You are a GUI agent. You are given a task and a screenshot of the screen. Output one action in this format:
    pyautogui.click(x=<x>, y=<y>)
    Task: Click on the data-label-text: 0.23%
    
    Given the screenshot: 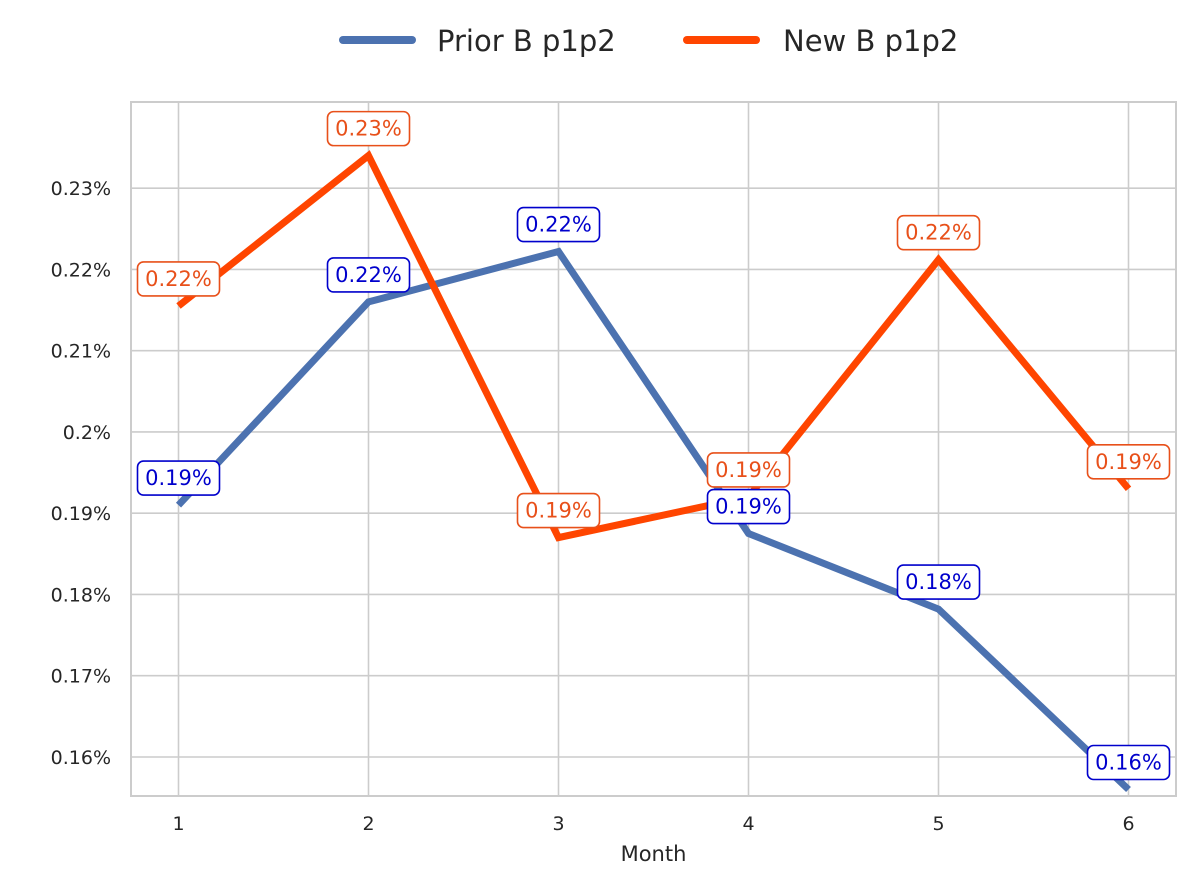 What is the action you would take?
    pyautogui.click(x=368, y=129)
    